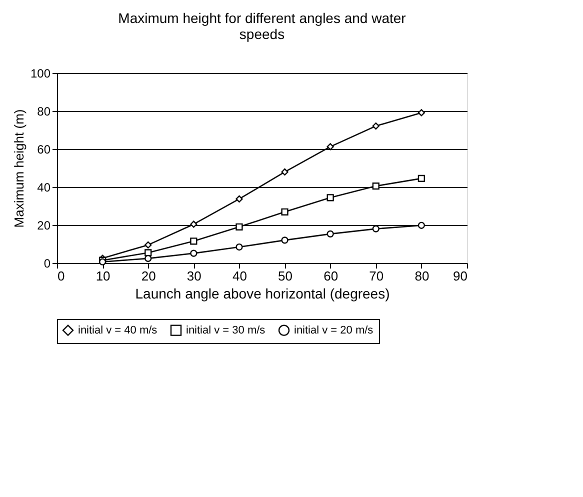 The image size is (583, 497). What do you see at coordinates (44, 187) in the screenshot?
I see `y-tick-label: 40` at bounding box center [44, 187].